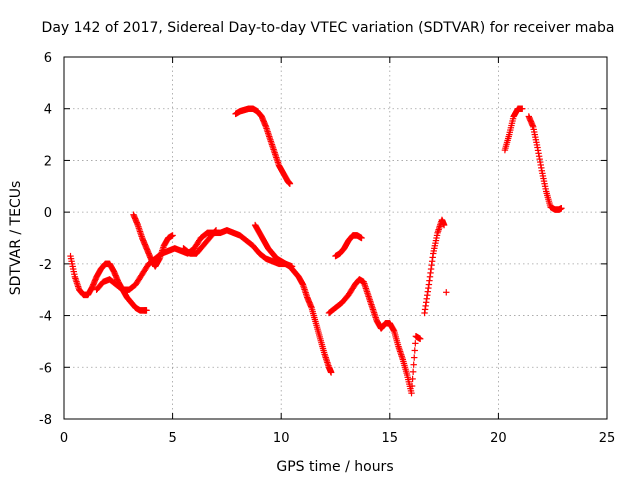 Image resolution: width=640 pixels, height=480 pixels. Describe the element at coordinates (45, 420) in the screenshot. I see `y-tick-label: -8` at that location.